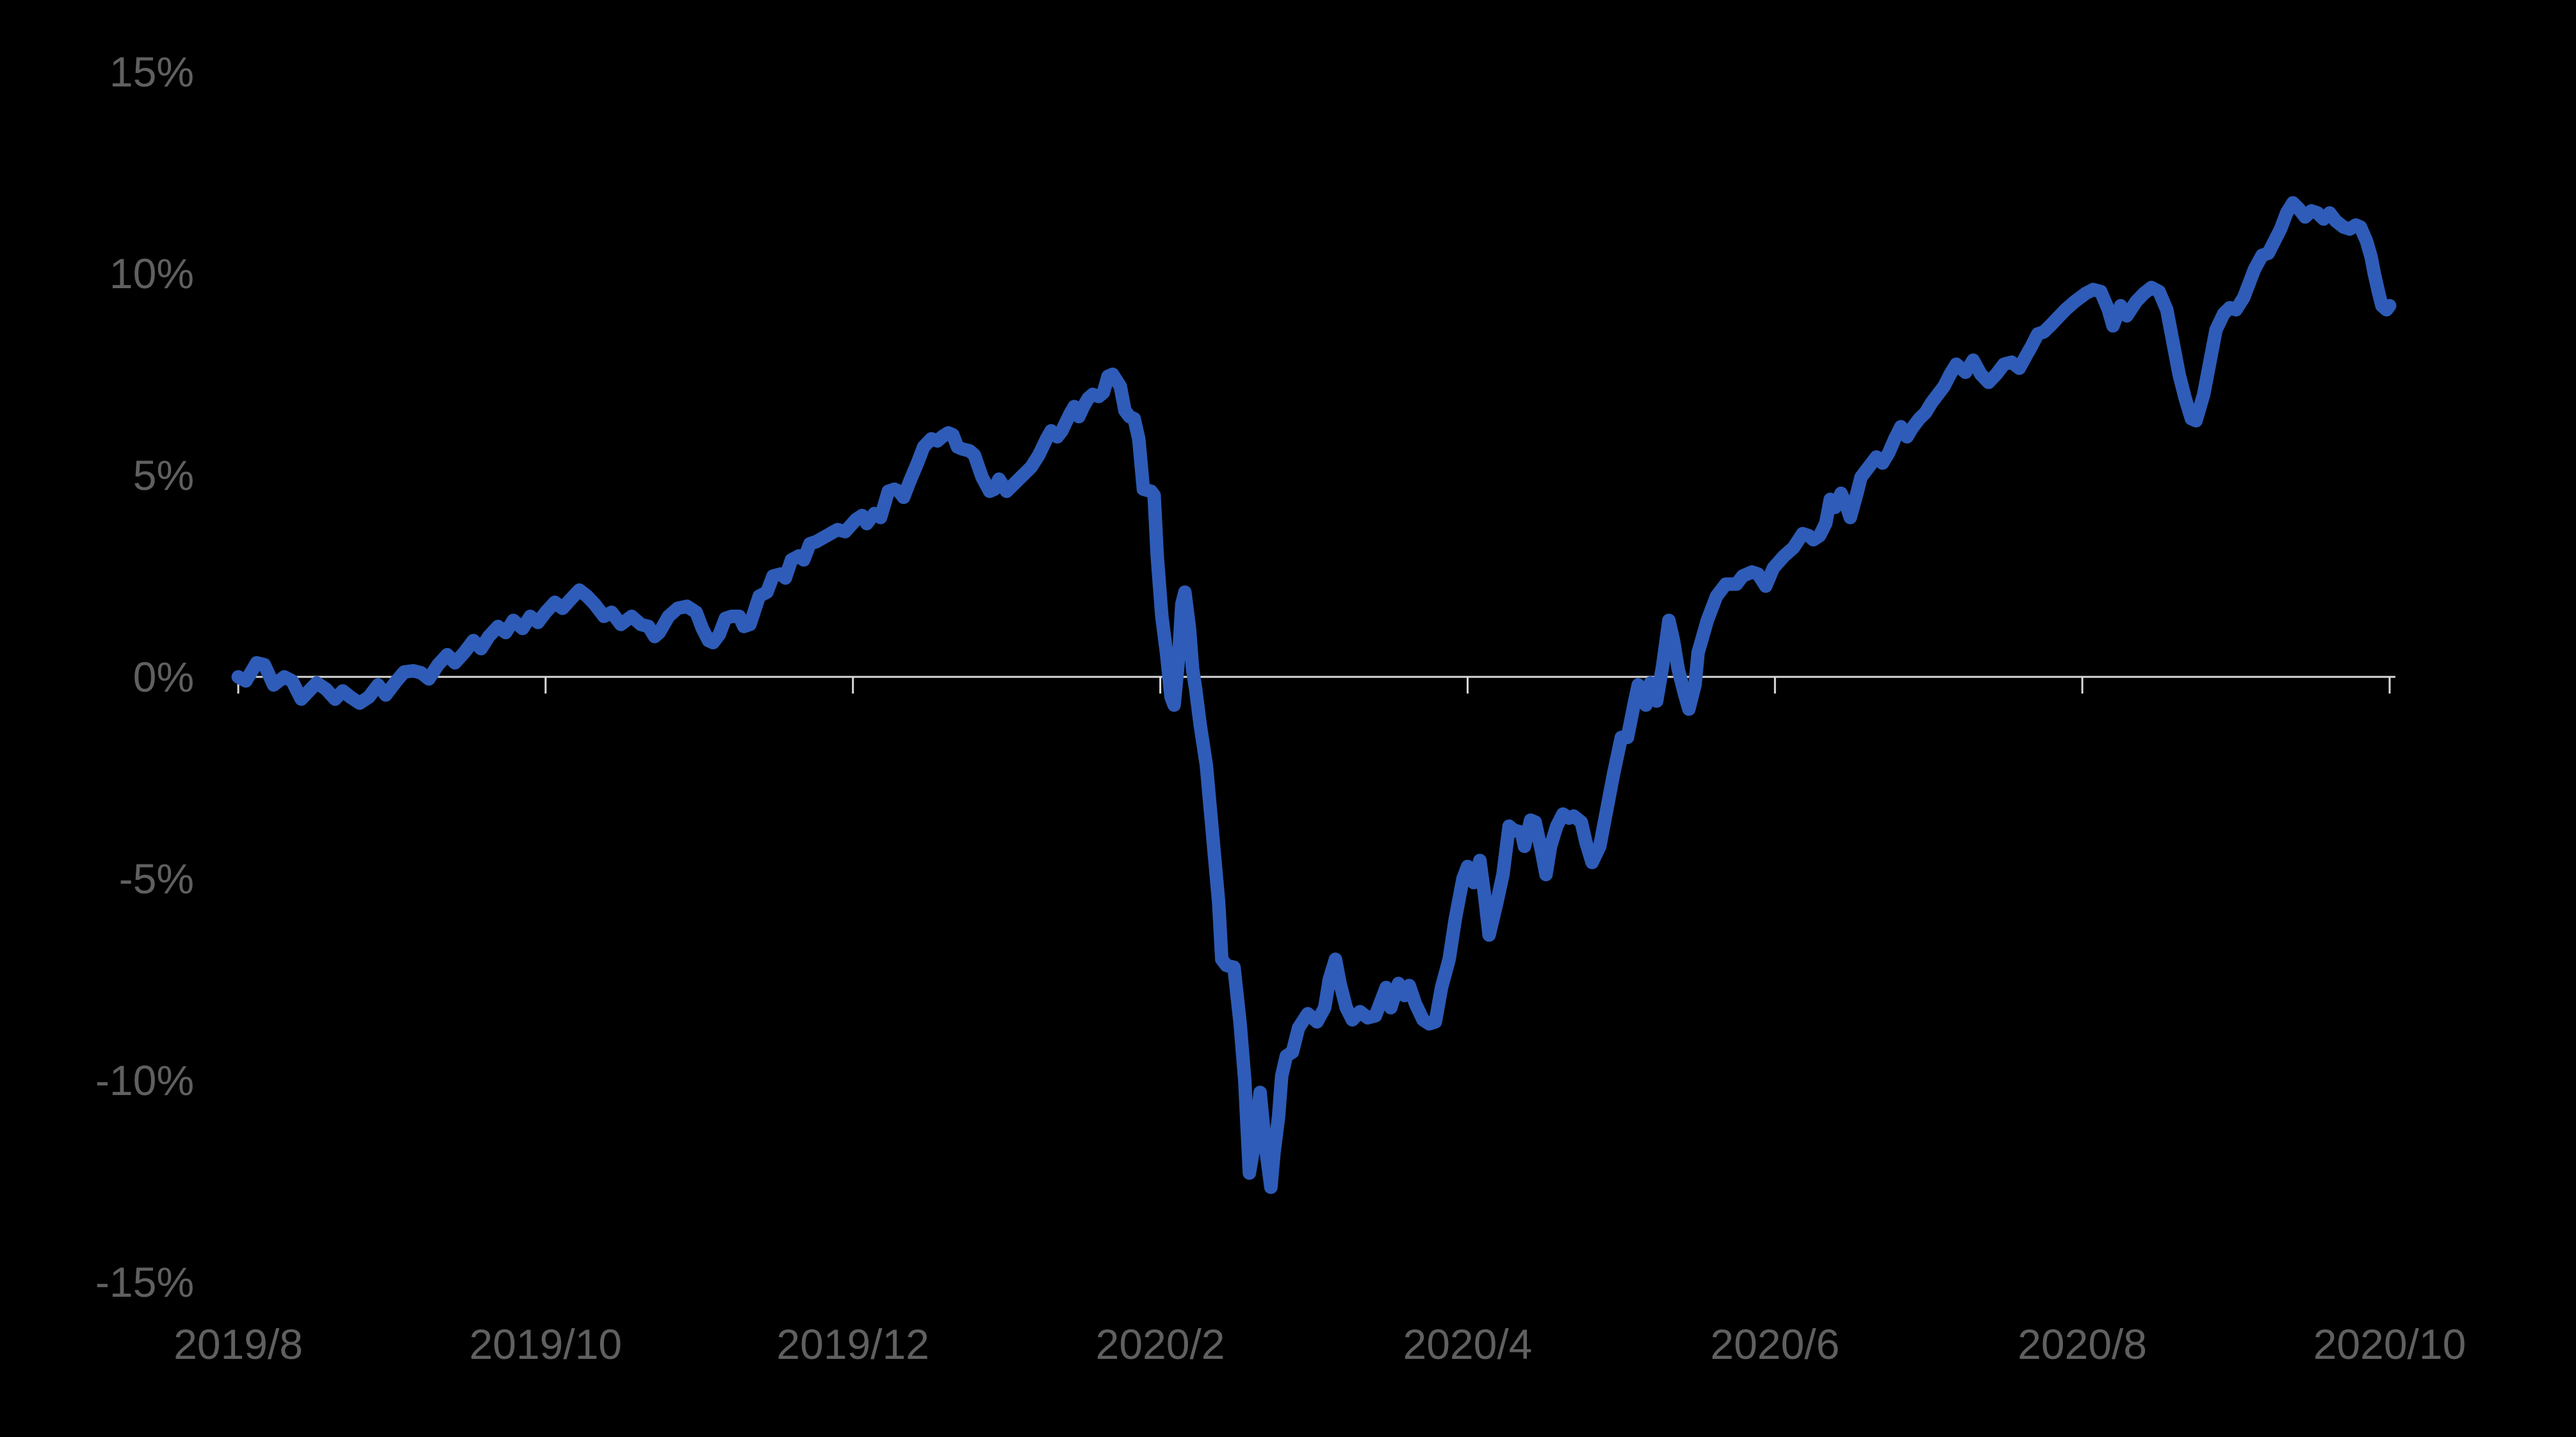  I want to click on y-tick-label: 10%, so click(152, 273).